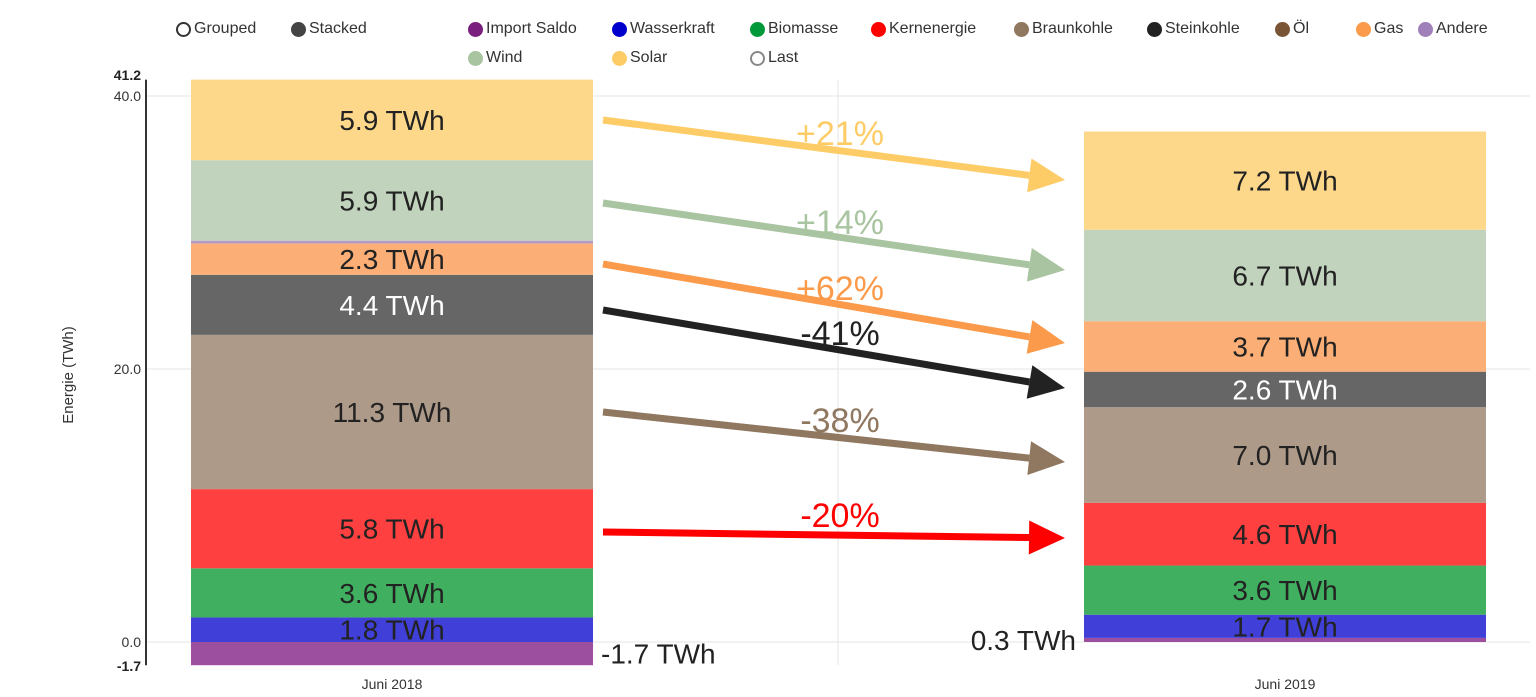  What do you see at coordinates (1389, 28) in the screenshot?
I see `legend-label: Gas` at bounding box center [1389, 28].